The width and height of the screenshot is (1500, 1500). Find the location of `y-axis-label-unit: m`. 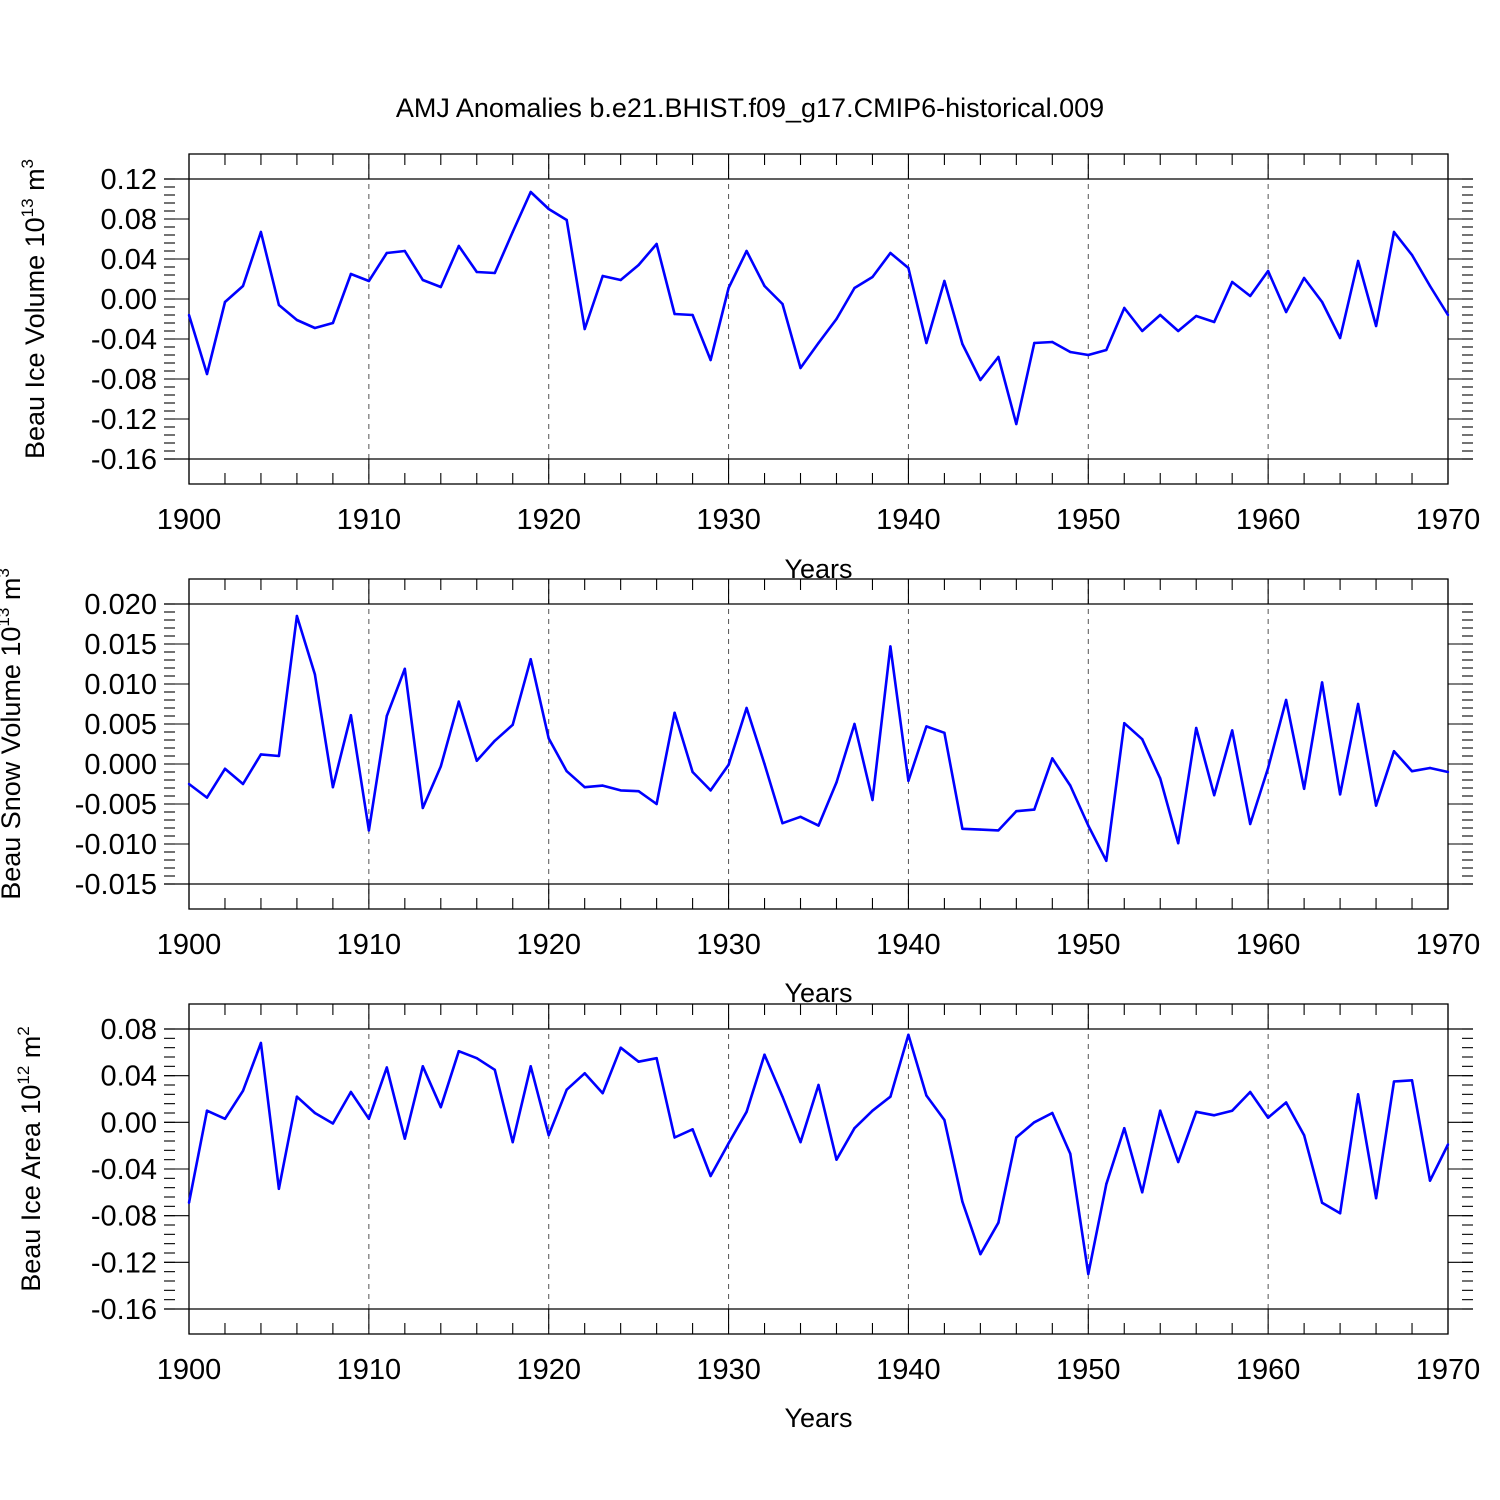

y-axis-label-unit: m is located at coordinates (35, 183).